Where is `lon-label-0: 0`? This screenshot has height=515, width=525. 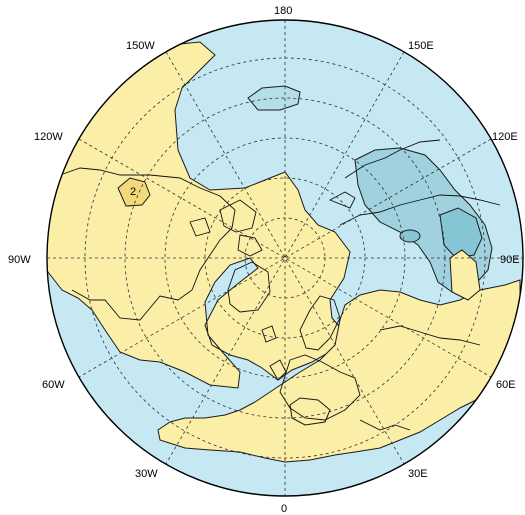
lon-label-0: 0 is located at coordinates (284, 509).